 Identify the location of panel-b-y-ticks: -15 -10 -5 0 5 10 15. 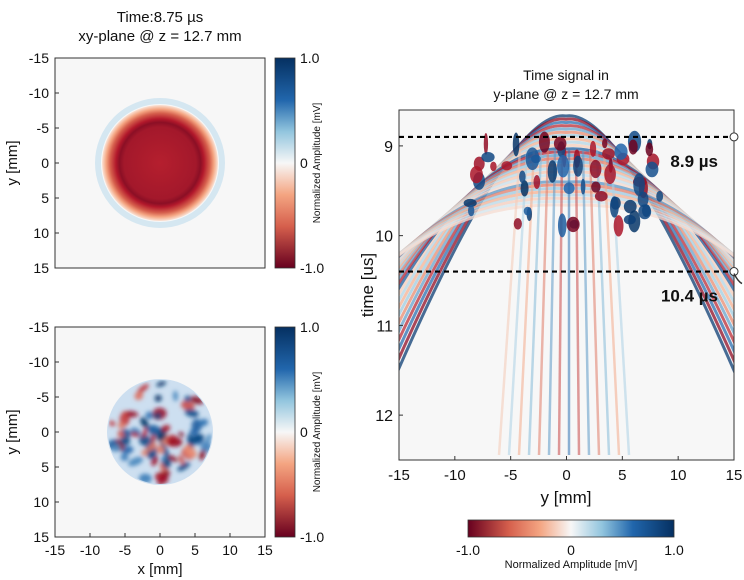
(44, 432).